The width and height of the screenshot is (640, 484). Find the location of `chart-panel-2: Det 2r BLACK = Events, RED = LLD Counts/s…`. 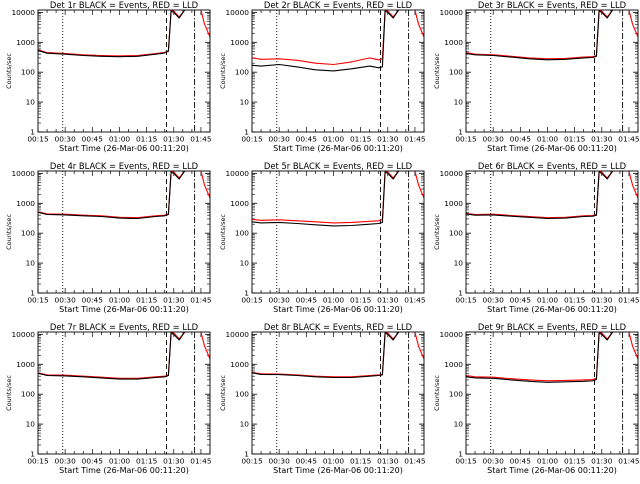

chart-panel-2: Det 2r BLACK = Events, RED = LLD Counts/s… is located at coordinates (322, 76).